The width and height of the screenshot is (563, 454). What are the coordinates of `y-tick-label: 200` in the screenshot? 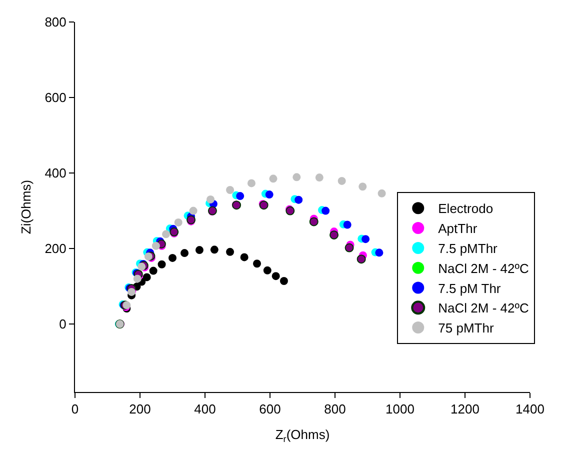 It's located at (55, 248).